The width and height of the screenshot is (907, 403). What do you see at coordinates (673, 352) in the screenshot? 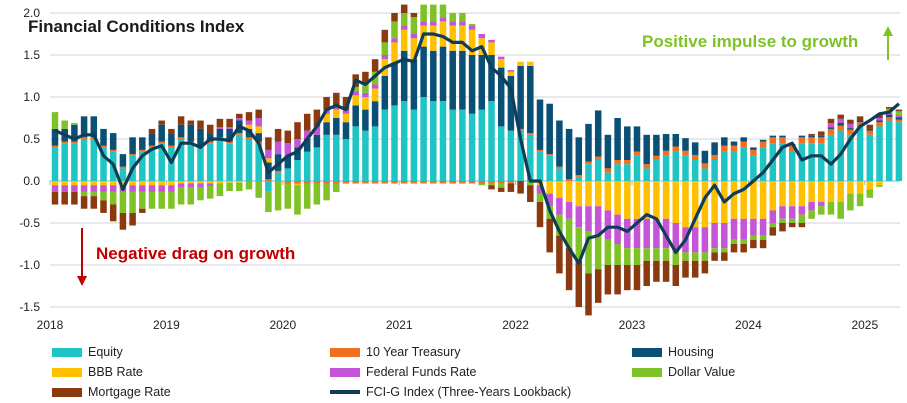
I see `legend-housing: Housing` at bounding box center [673, 352].